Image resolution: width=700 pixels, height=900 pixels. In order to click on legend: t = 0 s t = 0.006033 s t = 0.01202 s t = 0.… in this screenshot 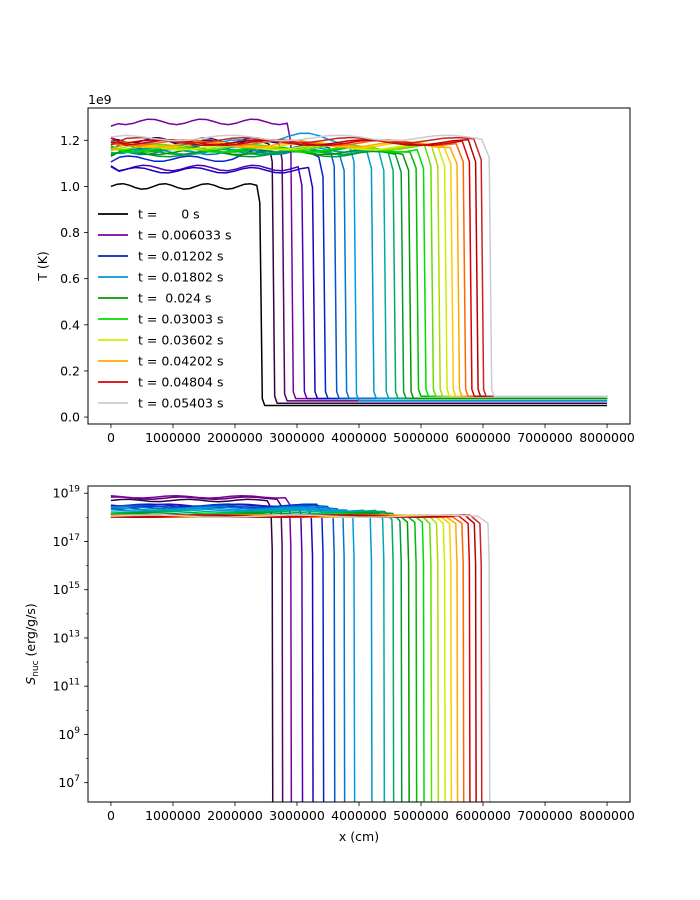, I will do `click(164, 309)`.